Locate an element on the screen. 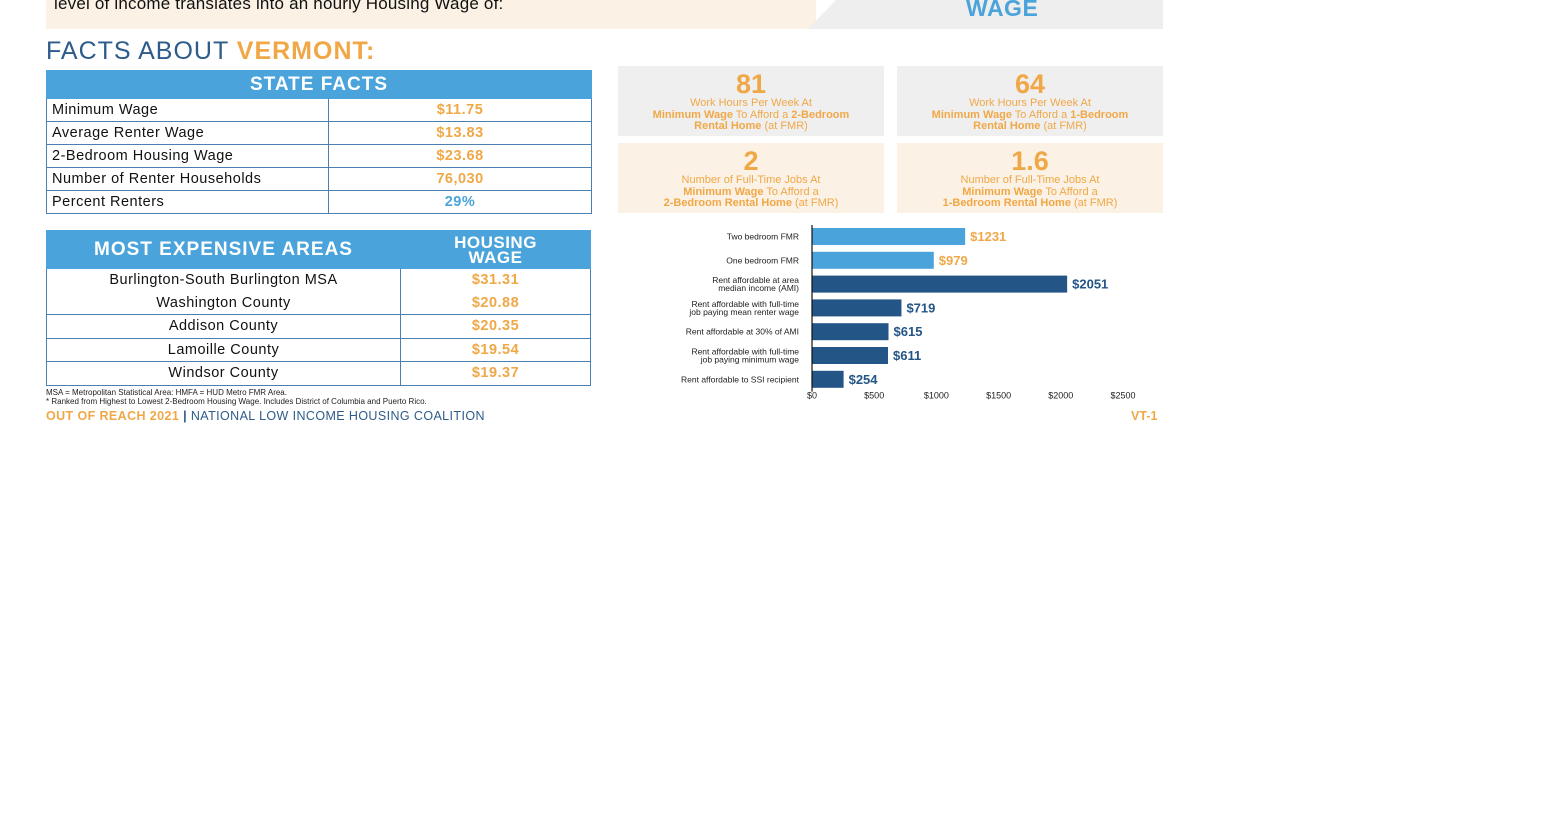  footer-brand: OUT OF REACH 2021 is located at coordinates (113, 416).